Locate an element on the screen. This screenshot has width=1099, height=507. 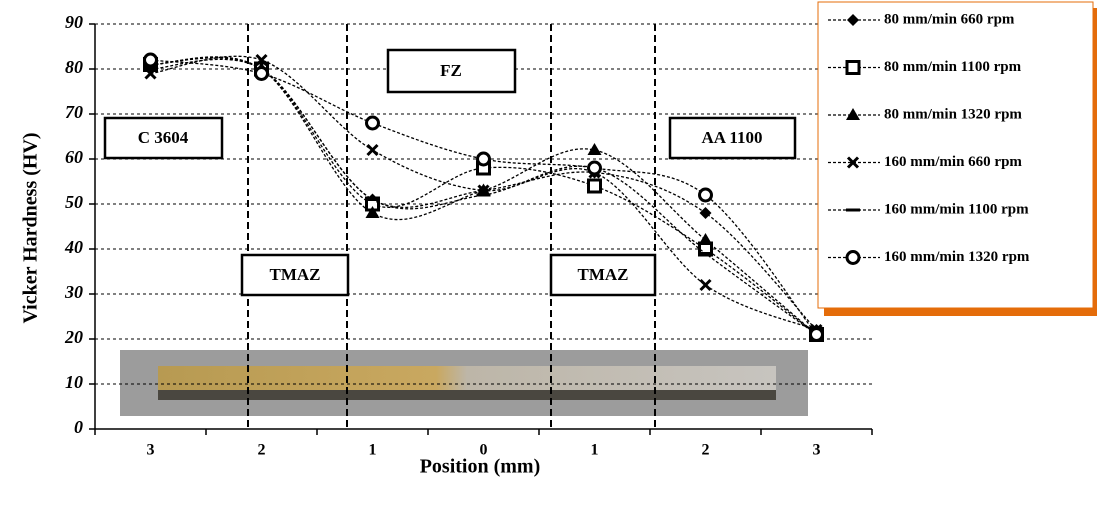
y-tick-label: 0 is located at coordinates (78, 427).